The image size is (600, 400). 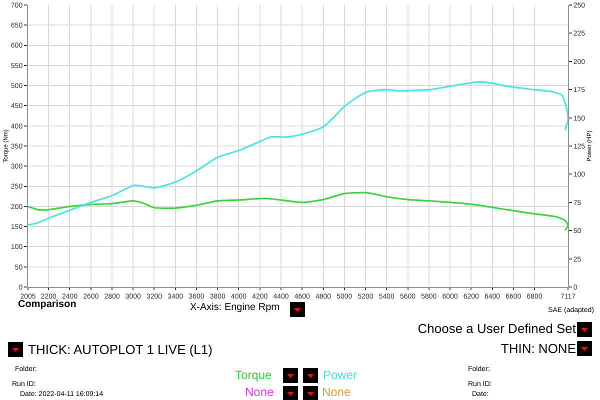 What do you see at coordinates (298, 211) in the screenshot?
I see `line-series` at bounding box center [298, 211].